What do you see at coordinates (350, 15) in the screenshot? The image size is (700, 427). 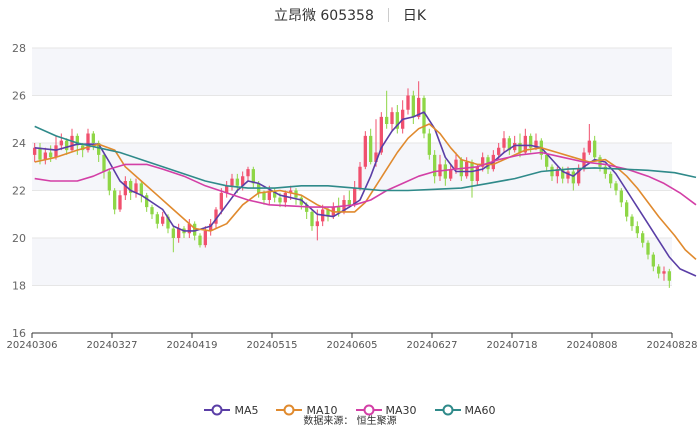 I see `chart-title: 立昂微 605358 日K` at bounding box center [350, 15].